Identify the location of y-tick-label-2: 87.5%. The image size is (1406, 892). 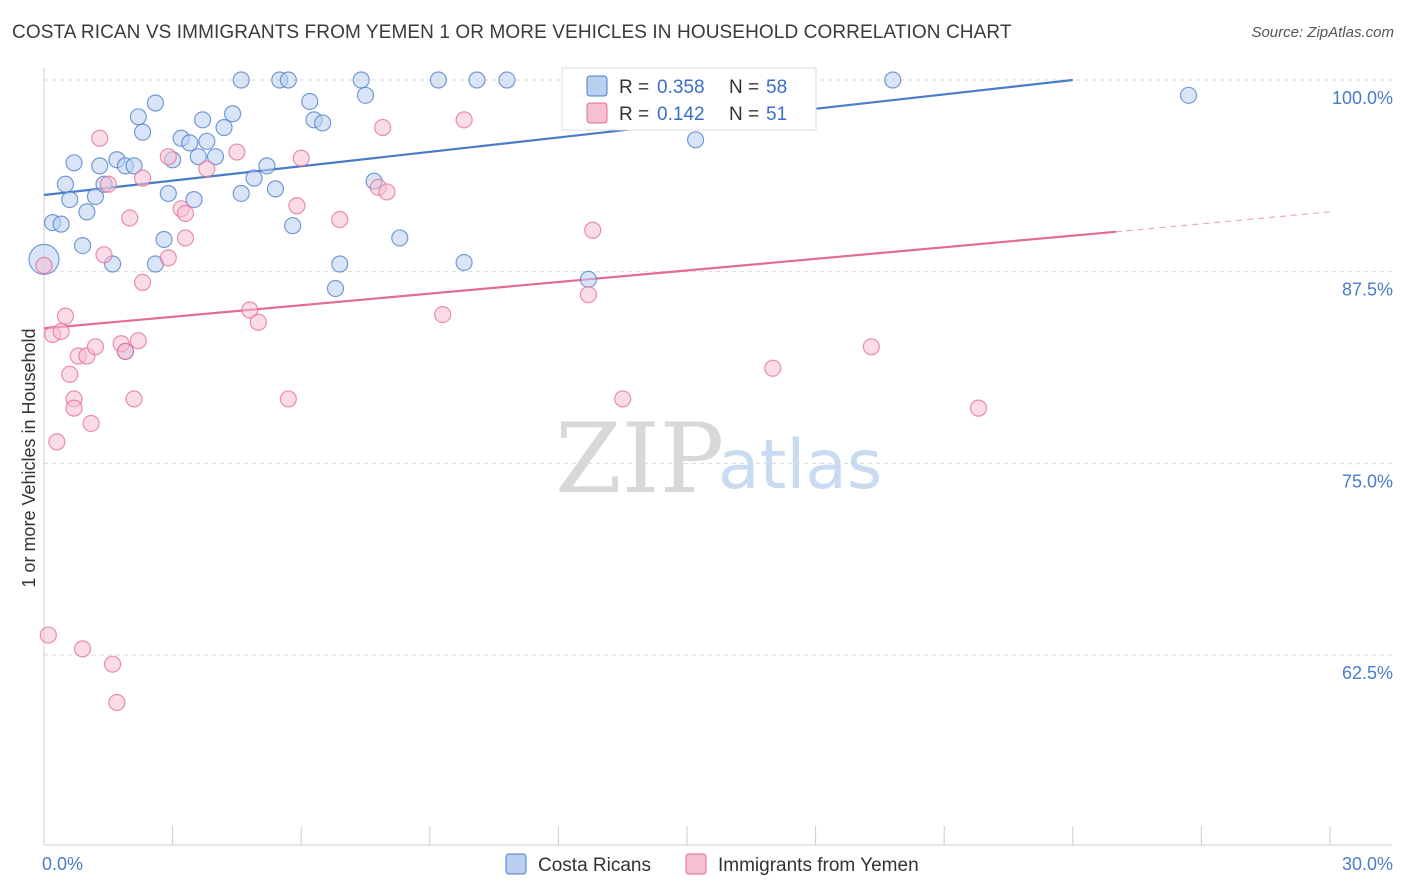
(1367, 290).